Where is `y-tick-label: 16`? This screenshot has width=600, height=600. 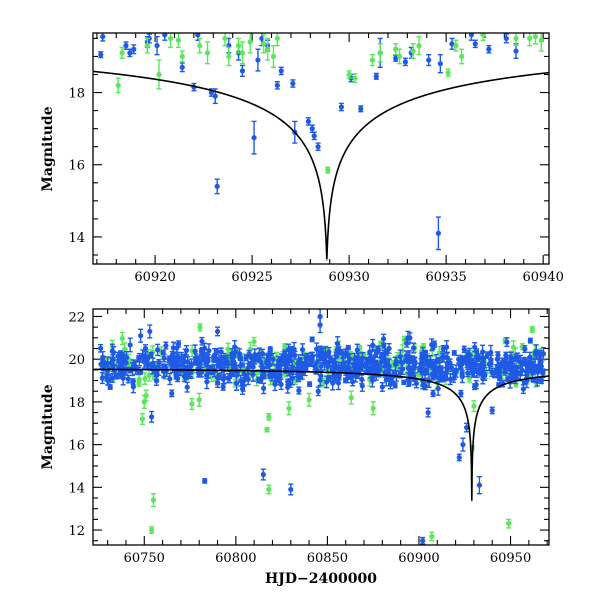
y-tick-label: 16 is located at coordinates (76, 166).